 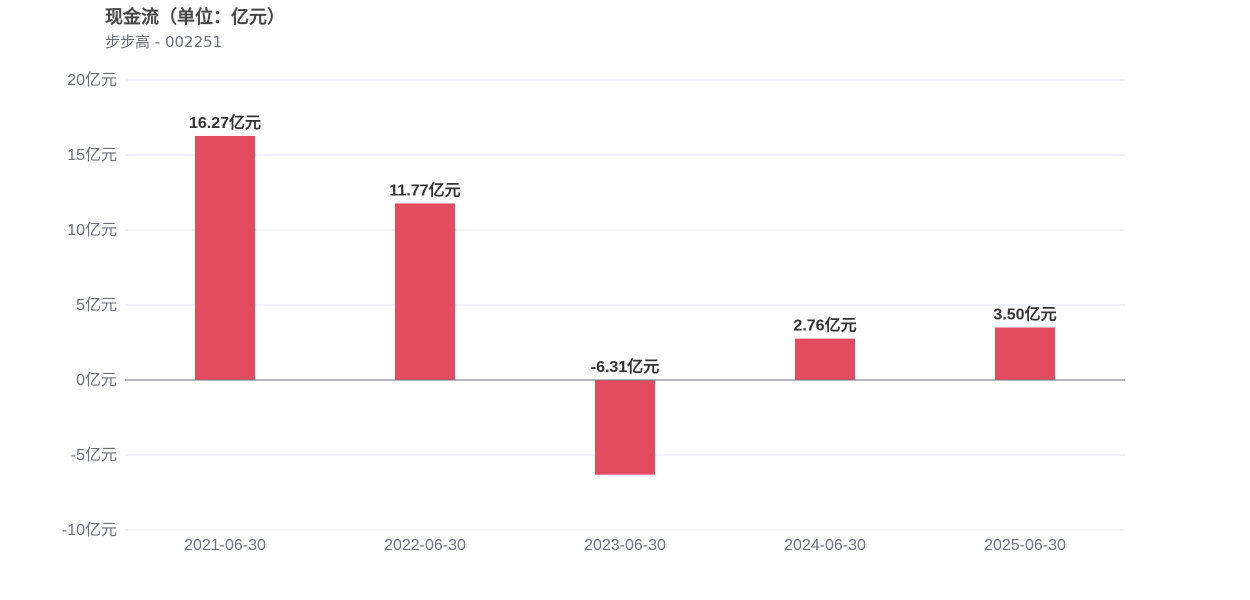 What do you see at coordinates (424, 189) in the screenshot?
I see `data-label: 11.77亿元` at bounding box center [424, 189].